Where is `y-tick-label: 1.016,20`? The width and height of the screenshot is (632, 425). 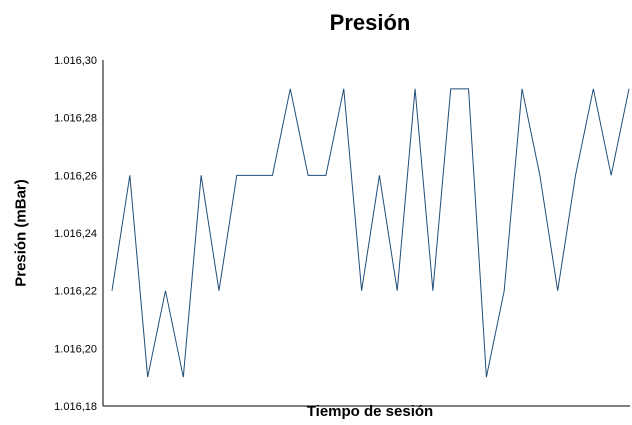
y-tick-label: 1.016,20 is located at coordinates (75, 349).